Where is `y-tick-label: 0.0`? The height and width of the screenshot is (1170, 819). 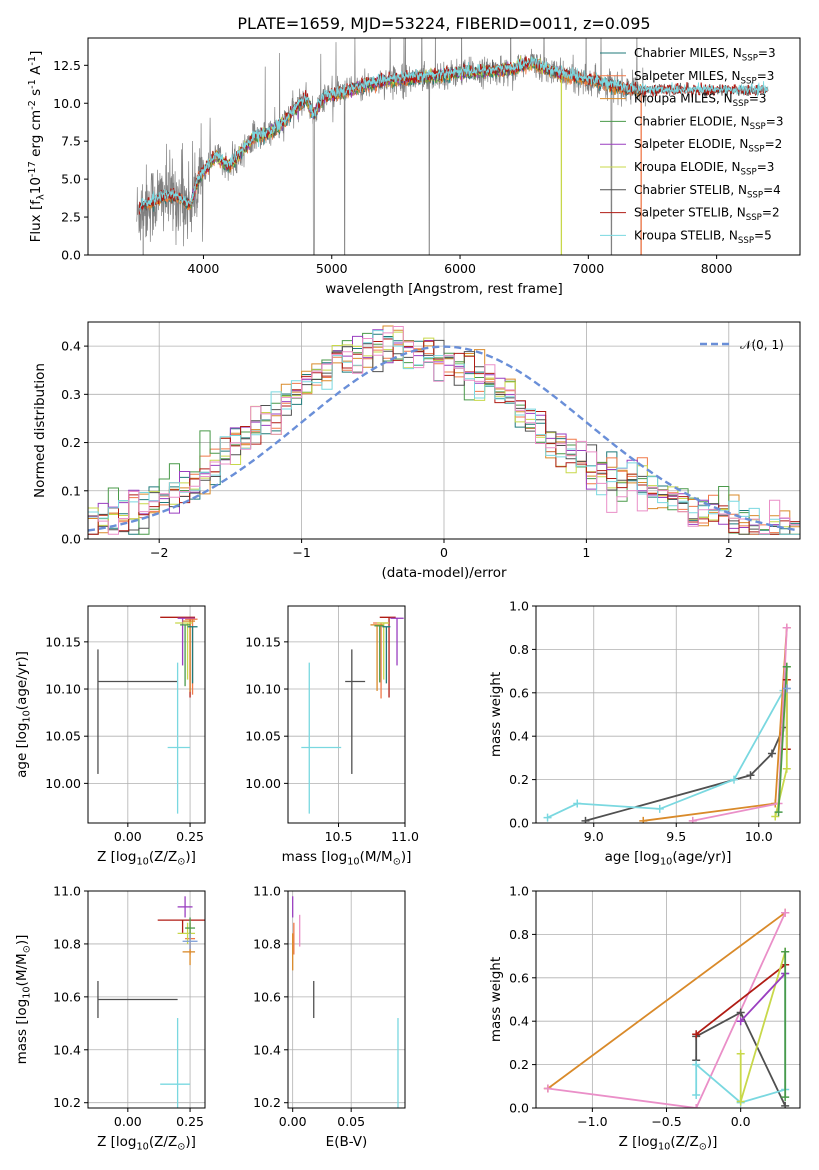 y-tick-label: 0.0 is located at coordinates (71, 255).